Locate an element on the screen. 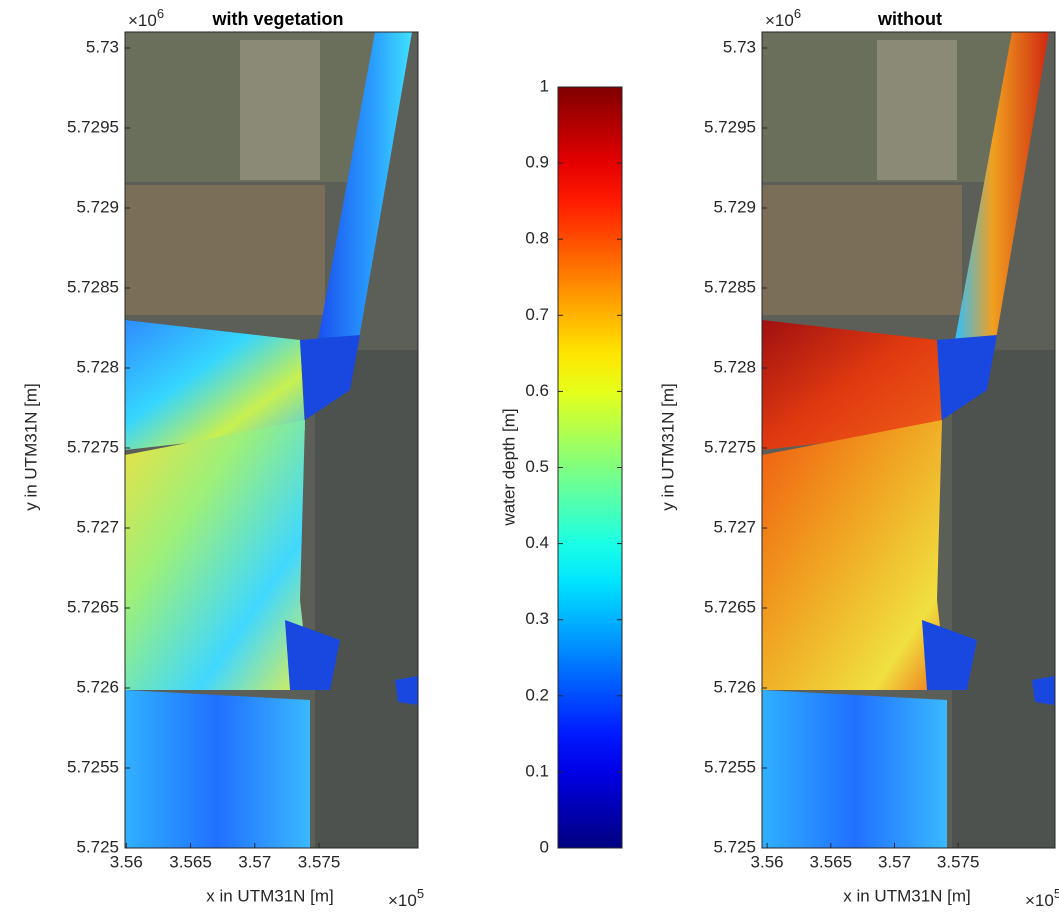 Image resolution: width=1059 pixels, height=918 pixels. colorbar-tick-label: 0.1 is located at coordinates (537, 770).